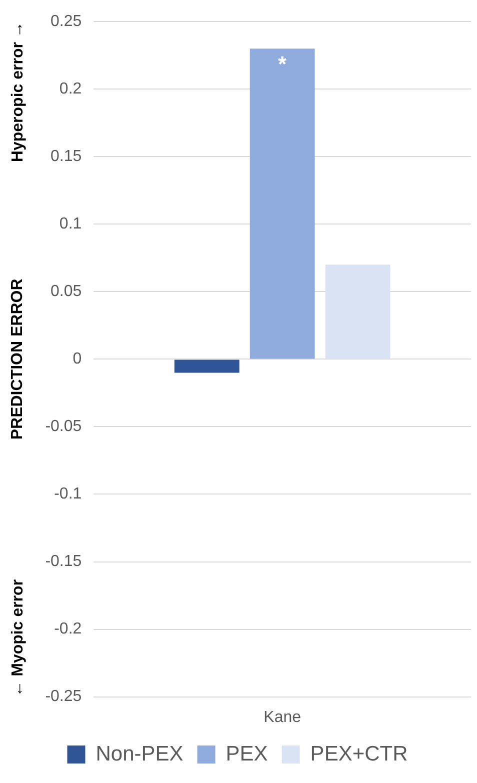 Image resolution: width=477 pixels, height=783 pixels. What do you see at coordinates (66, 291) in the screenshot?
I see `y-tick-label: 0.05` at bounding box center [66, 291].